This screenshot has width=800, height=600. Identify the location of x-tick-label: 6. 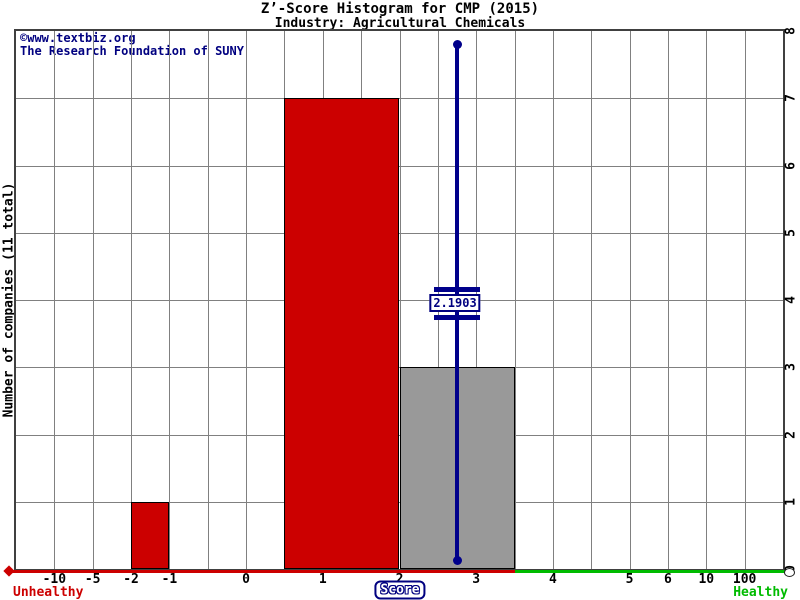
(668, 579).